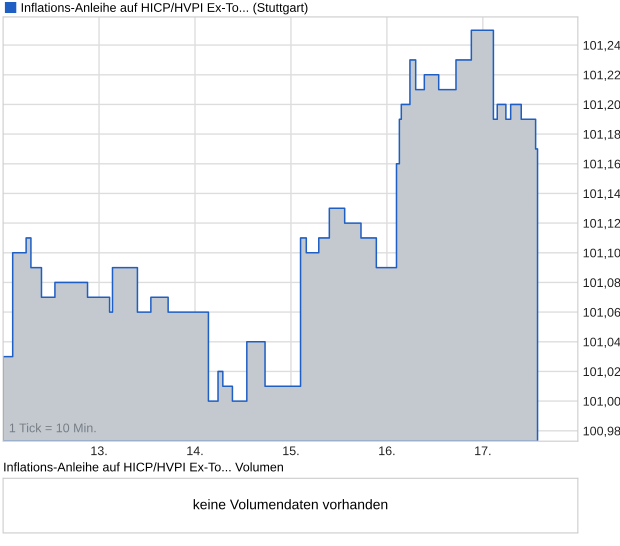 The image size is (620, 546). I want to click on x-tick-label: 16., so click(386, 451).